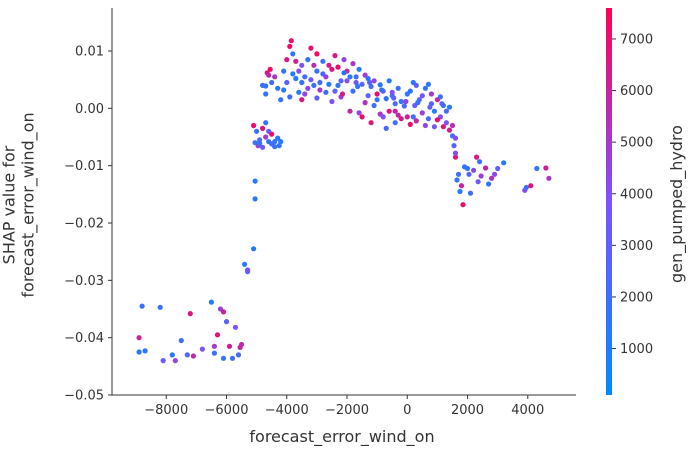  Describe the element at coordinates (341, 437) in the screenshot. I see `x-axis-label: forecast_error_wind_on` at that location.